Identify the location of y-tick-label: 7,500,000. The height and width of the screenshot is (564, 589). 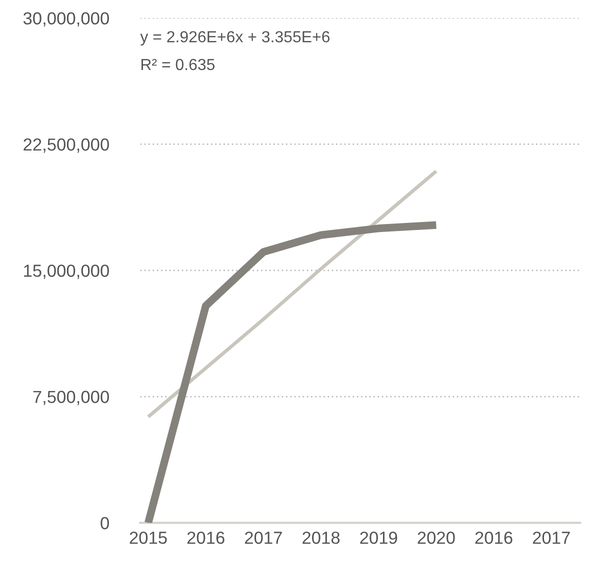
(71, 398).